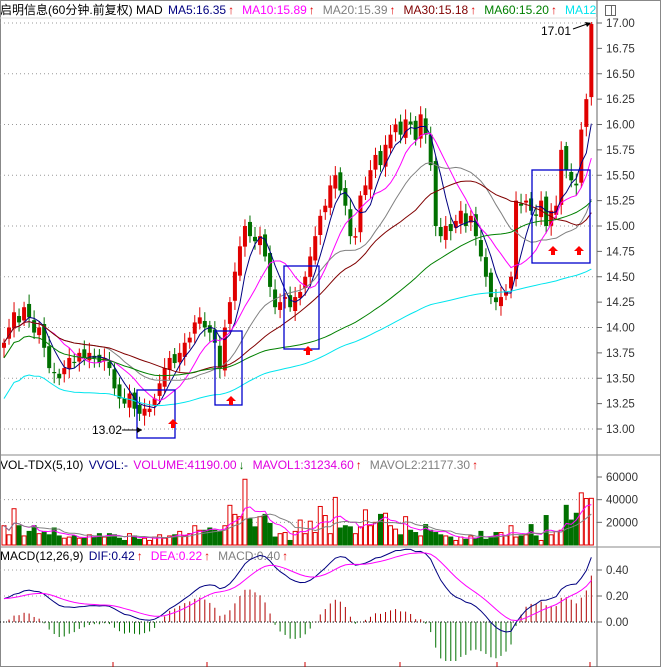 The width and height of the screenshot is (661, 667). I want to click on header-value: MA30:15.18, so click(436, 10).